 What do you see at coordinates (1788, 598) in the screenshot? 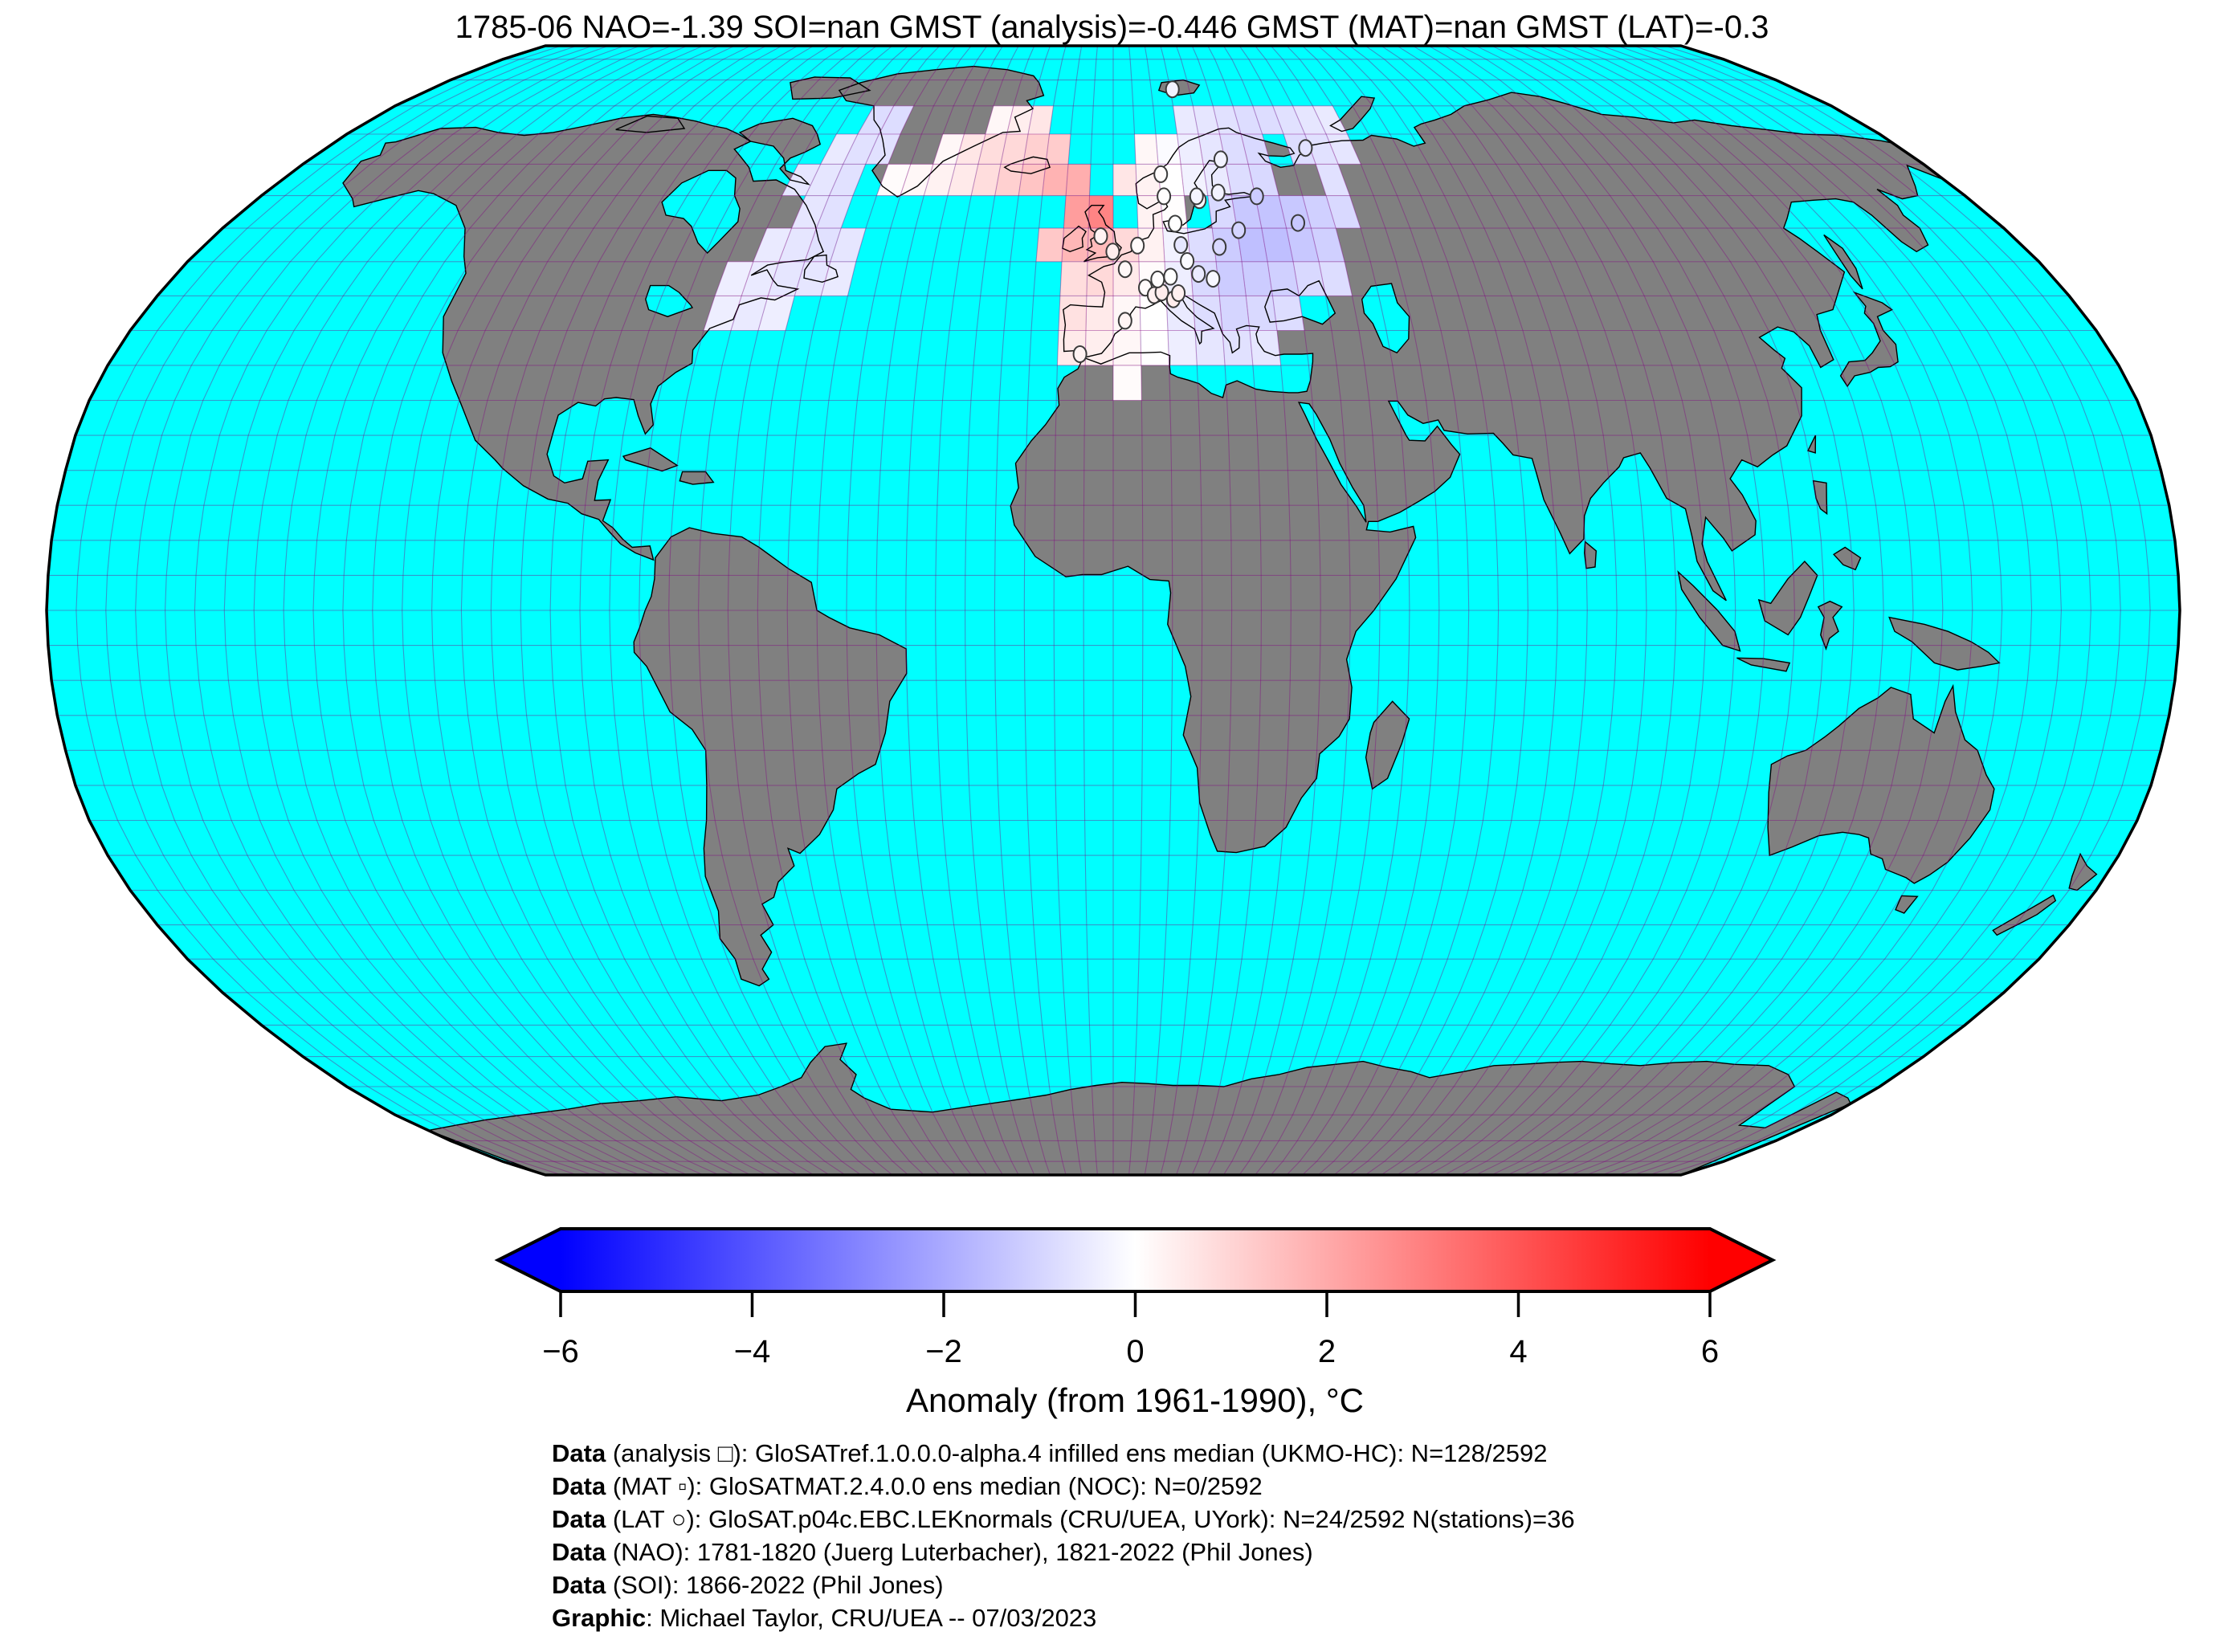
I see `borneo` at bounding box center [1788, 598].